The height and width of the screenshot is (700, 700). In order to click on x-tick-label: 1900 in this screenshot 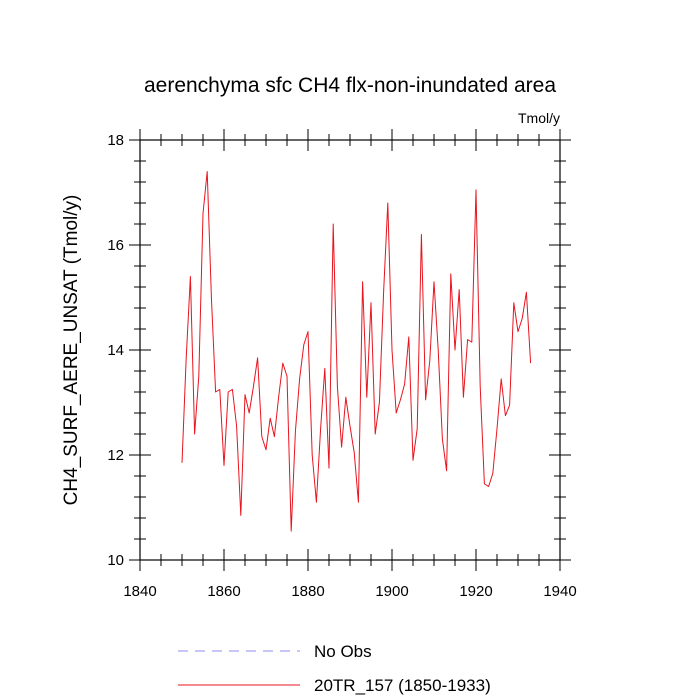, I will do `click(391, 591)`.